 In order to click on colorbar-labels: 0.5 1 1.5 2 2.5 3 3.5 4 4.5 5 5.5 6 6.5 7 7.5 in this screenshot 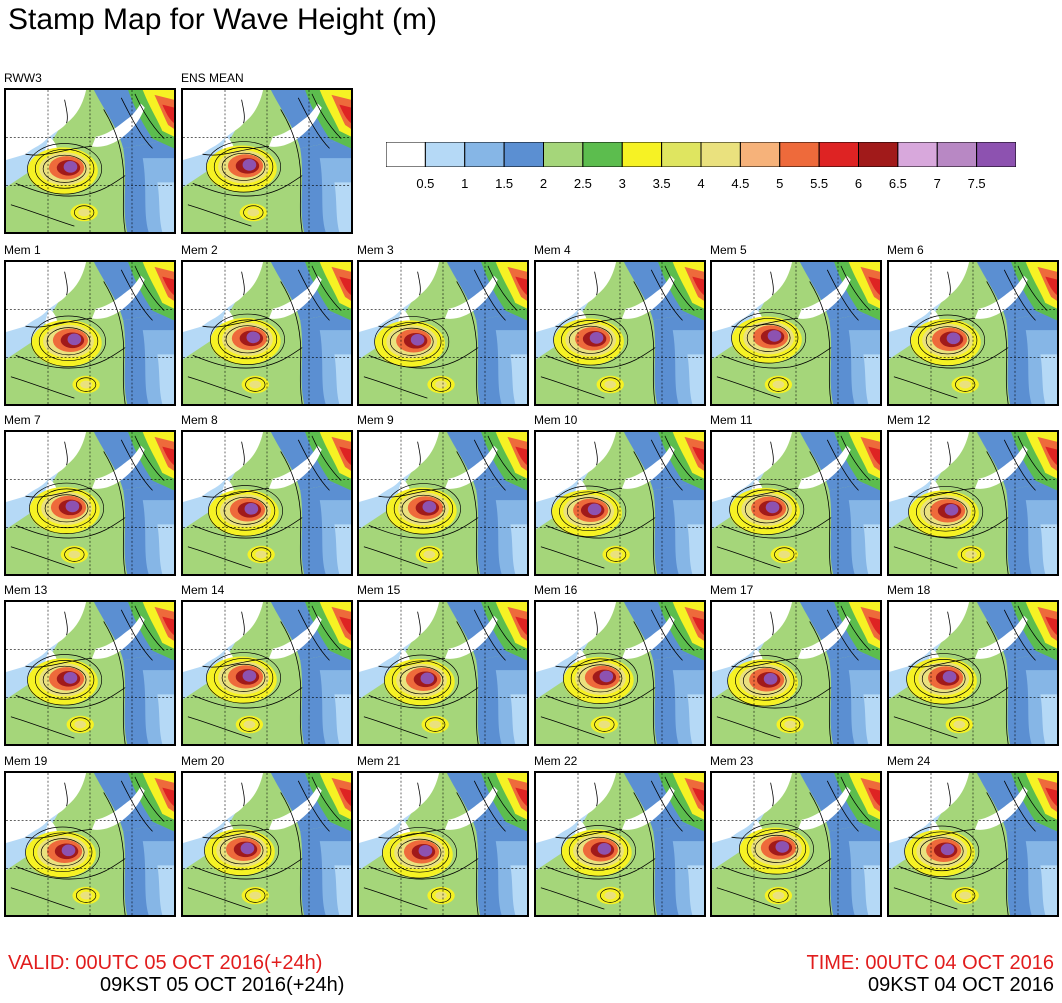, I will do `click(701, 184)`.